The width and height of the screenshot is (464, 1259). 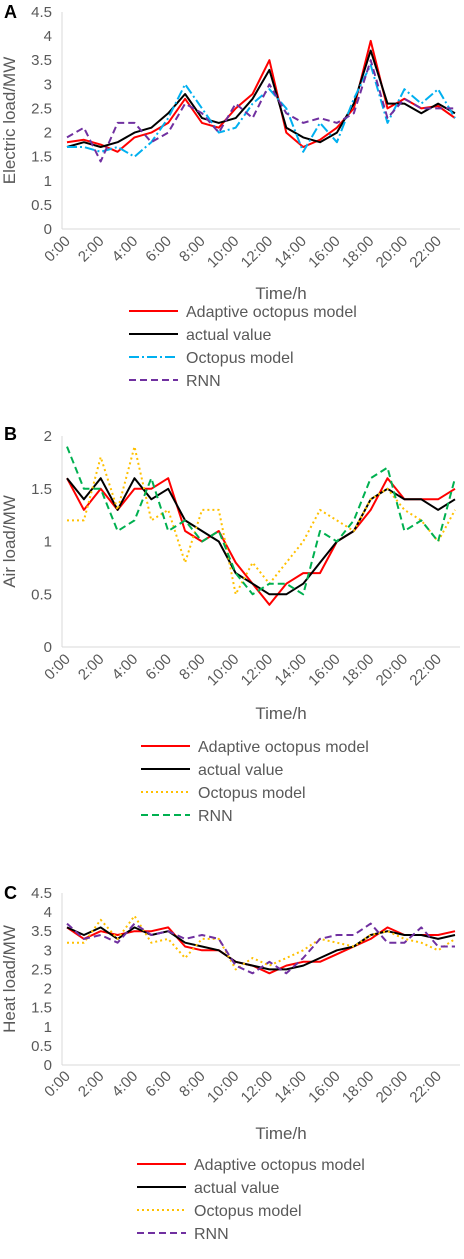 I want to click on panel-letter: C, so click(x=10, y=893).